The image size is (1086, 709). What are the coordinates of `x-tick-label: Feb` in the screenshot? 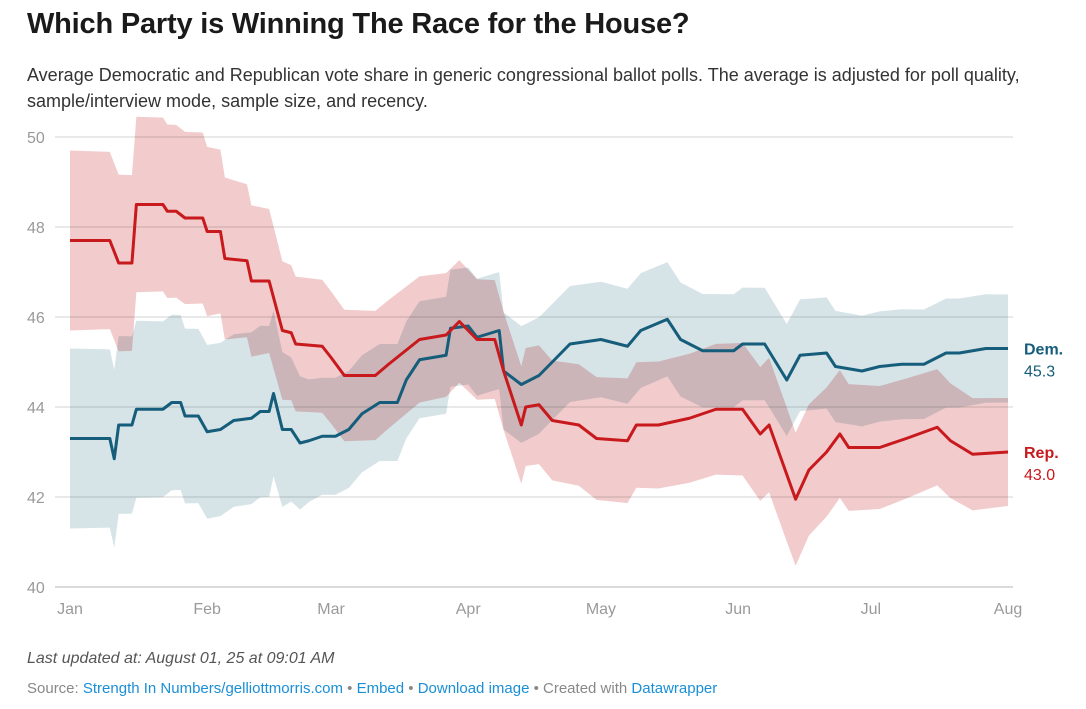 It's located at (207, 609).